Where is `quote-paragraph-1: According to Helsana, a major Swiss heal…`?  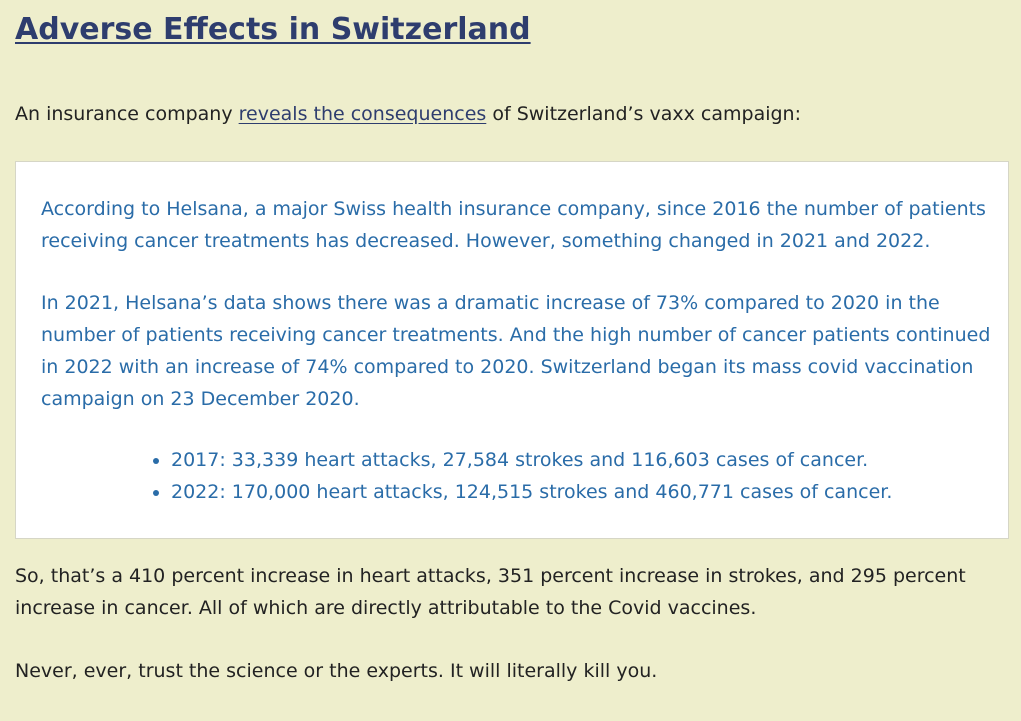 quote-paragraph-1: According to Helsana, a major Swiss heal… is located at coordinates (513, 225).